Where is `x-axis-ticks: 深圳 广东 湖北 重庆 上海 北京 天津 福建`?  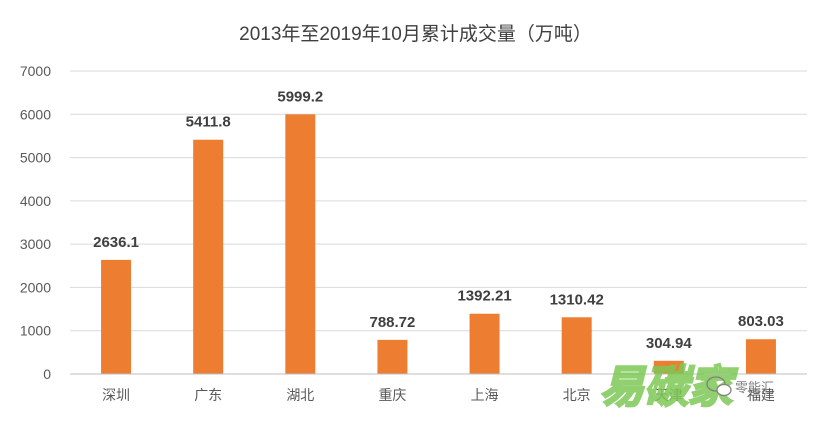 x-axis-ticks: 深圳 广东 湖北 重庆 上海 北京 天津 福建 is located at coordinates (438, 396).